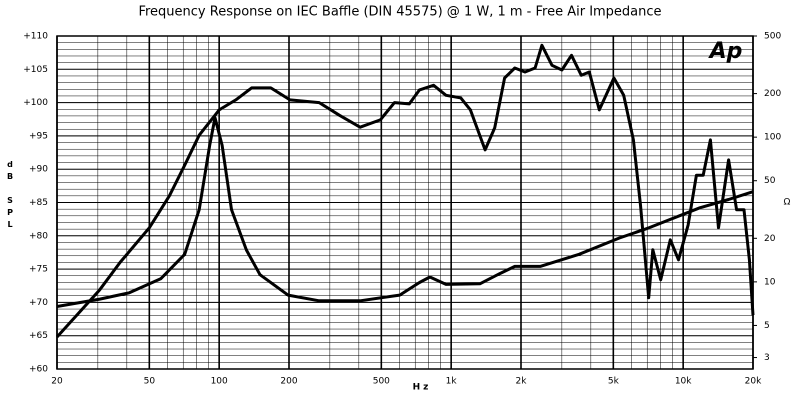  I want to click on x-tick-label: 1k, so click(452, 382).